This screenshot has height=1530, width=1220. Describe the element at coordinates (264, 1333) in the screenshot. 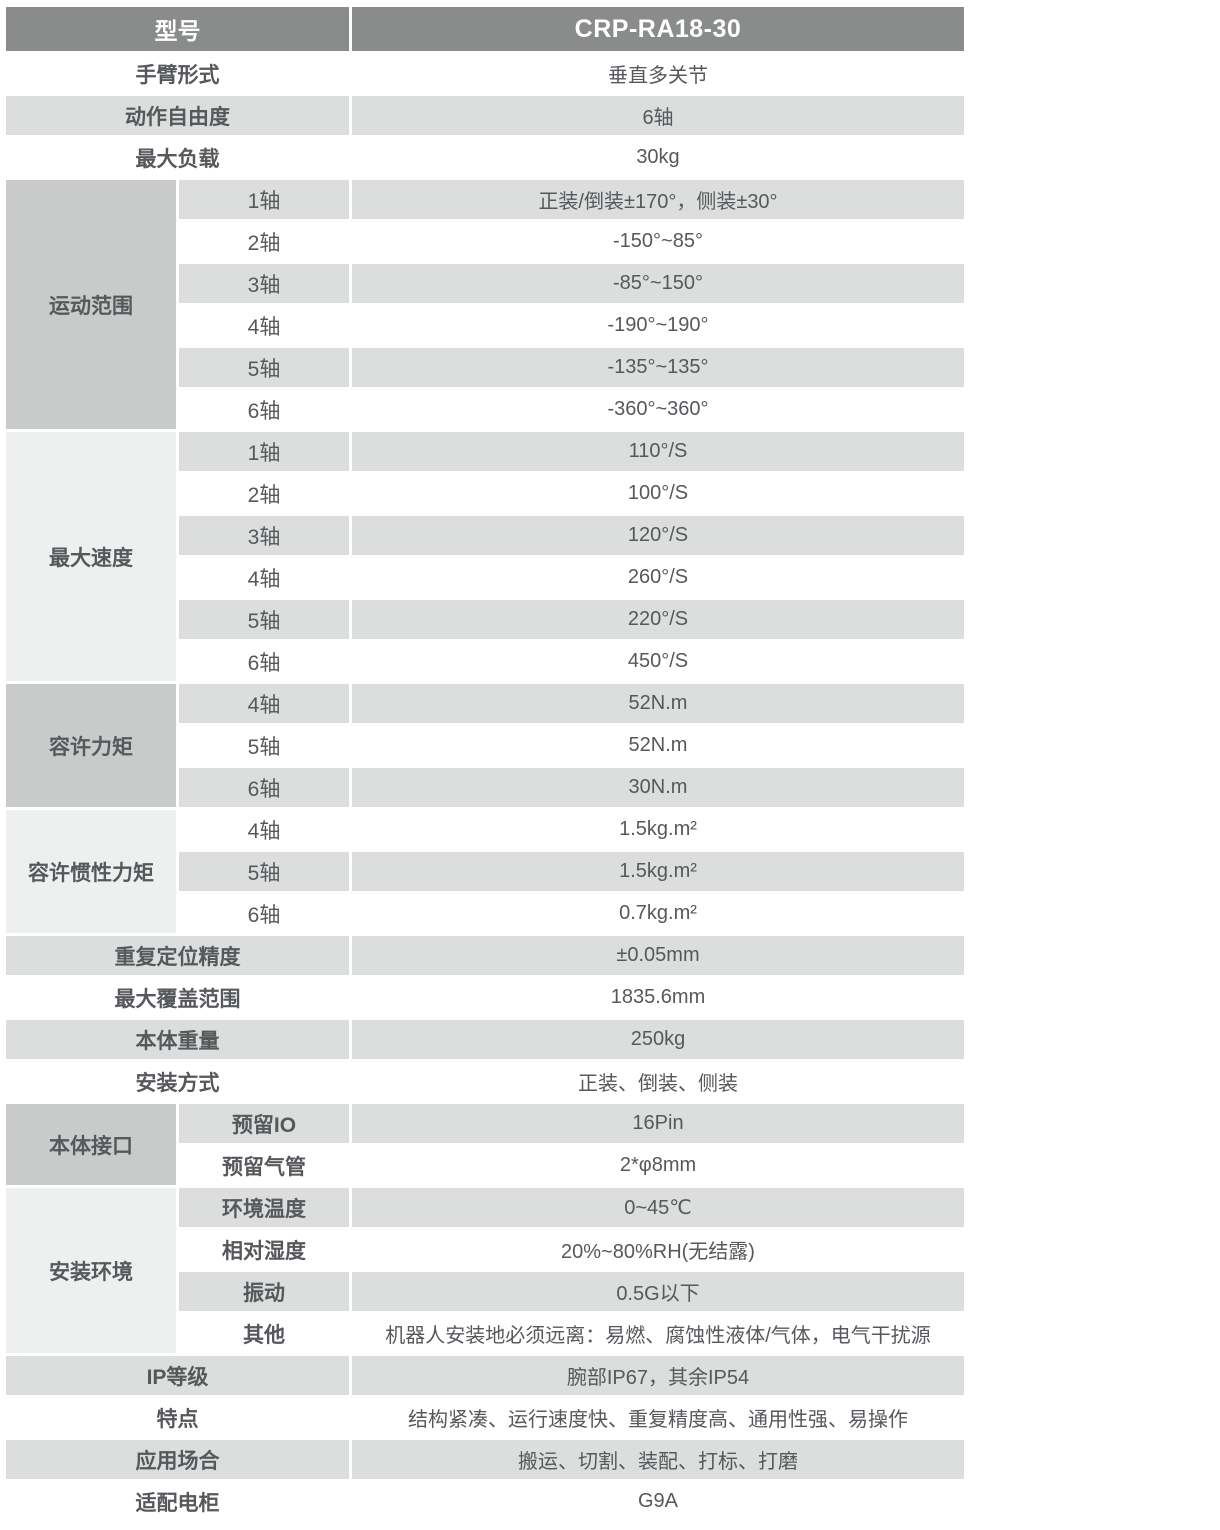

I see `sub-label-cell: 其他` at that location.